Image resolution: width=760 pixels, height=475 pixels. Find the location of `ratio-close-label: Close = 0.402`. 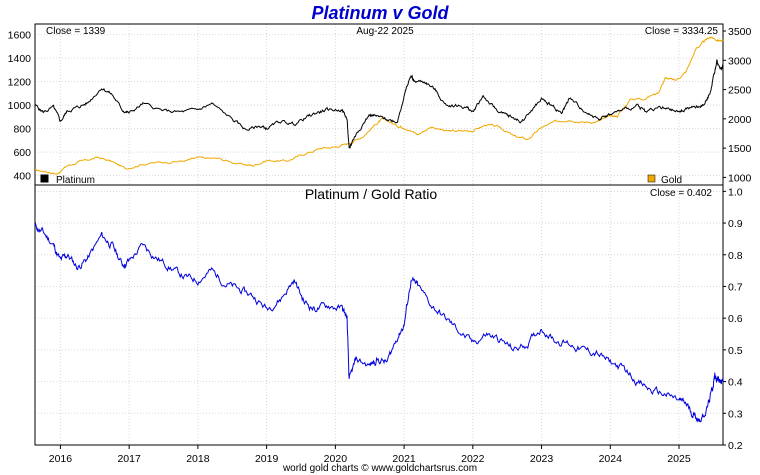

ratio-close-label: Close = 0.402 is located at coordinates (681, 193).